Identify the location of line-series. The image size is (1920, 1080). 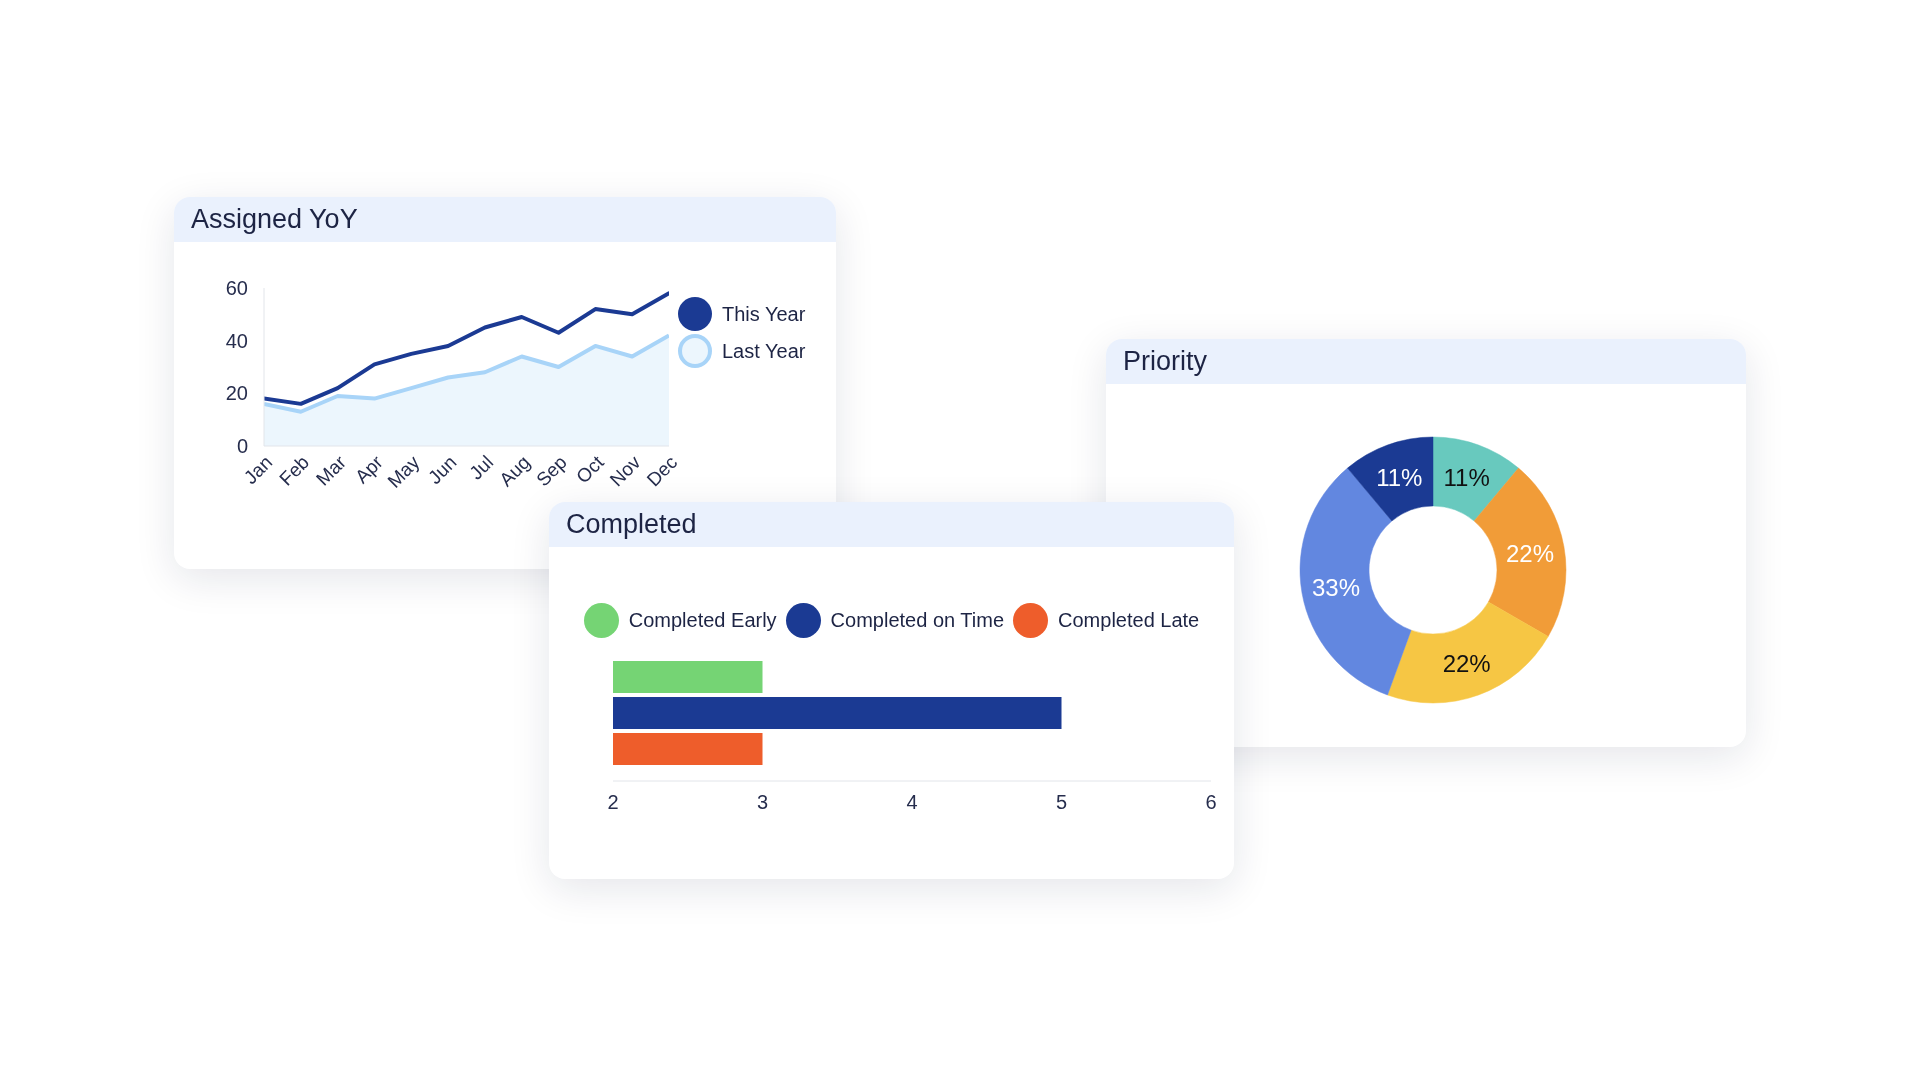
(466, 348).